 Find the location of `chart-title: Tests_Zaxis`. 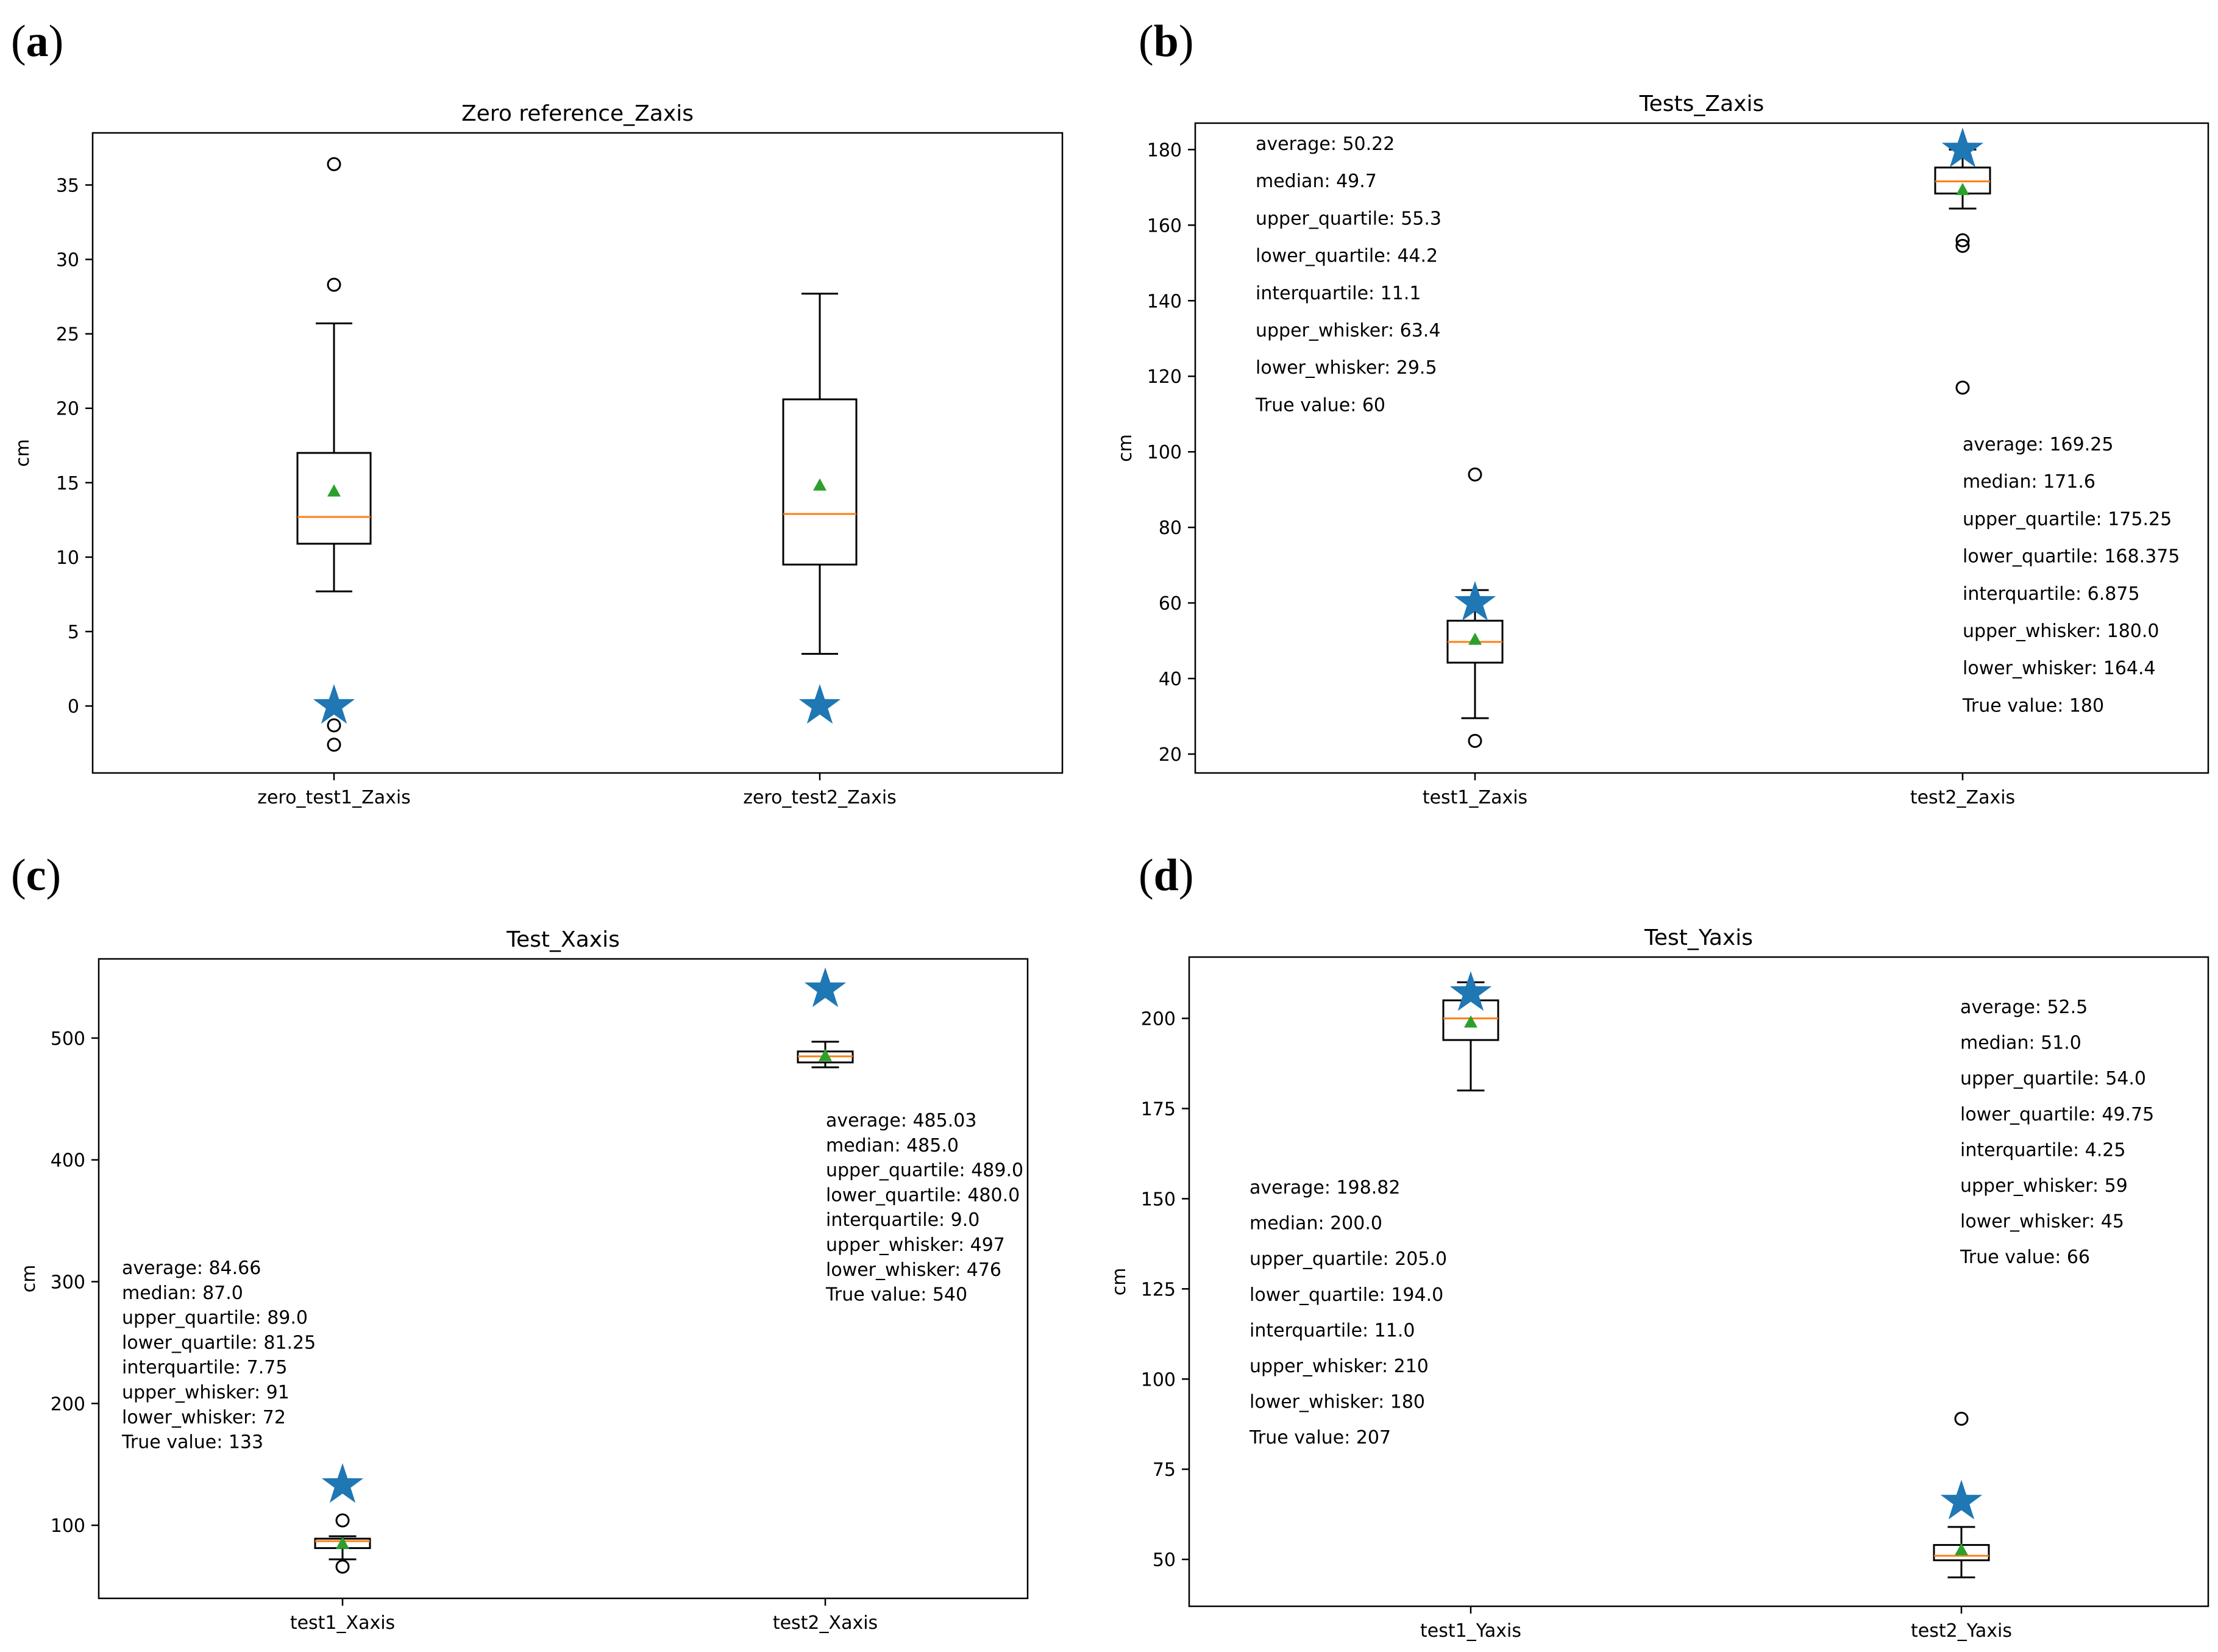

chart-title: Tests_Zaxis is located at coordinates (1701, 103).